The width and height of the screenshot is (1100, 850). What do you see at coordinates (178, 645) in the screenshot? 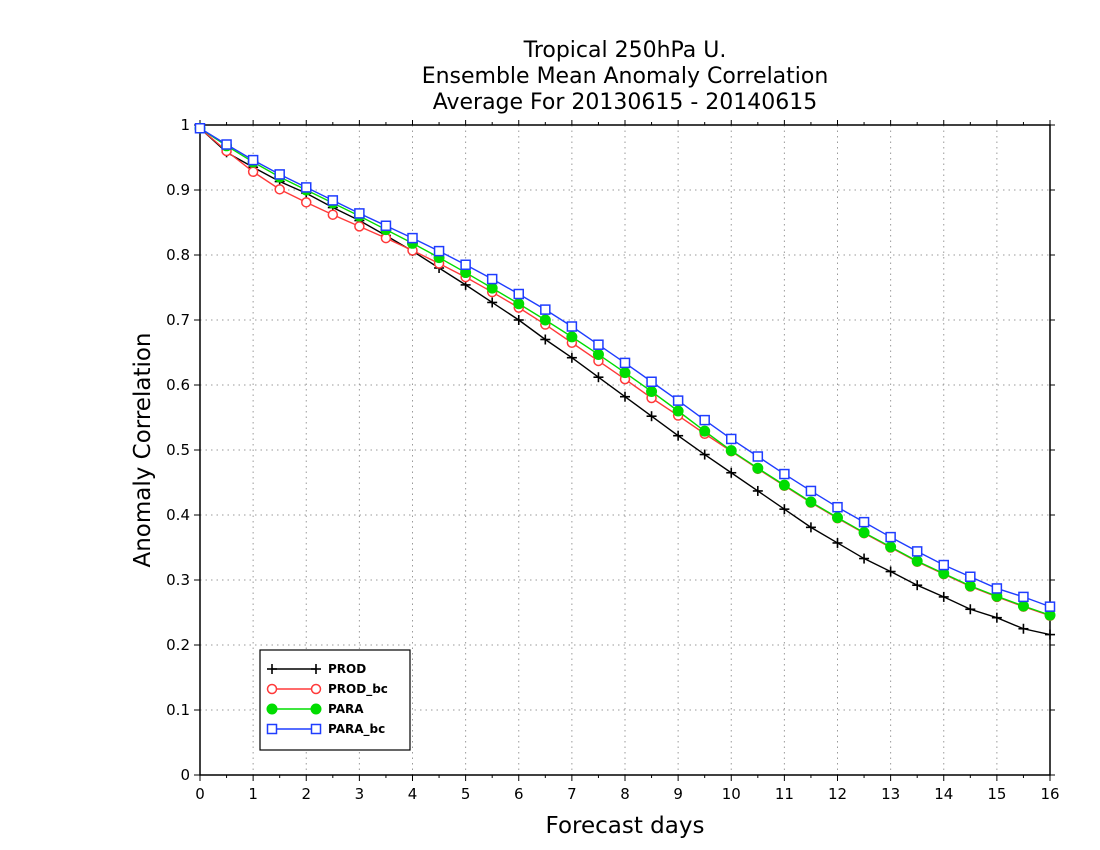
I see `y-tick-label: 0.2` at bounding box center [178, 645].